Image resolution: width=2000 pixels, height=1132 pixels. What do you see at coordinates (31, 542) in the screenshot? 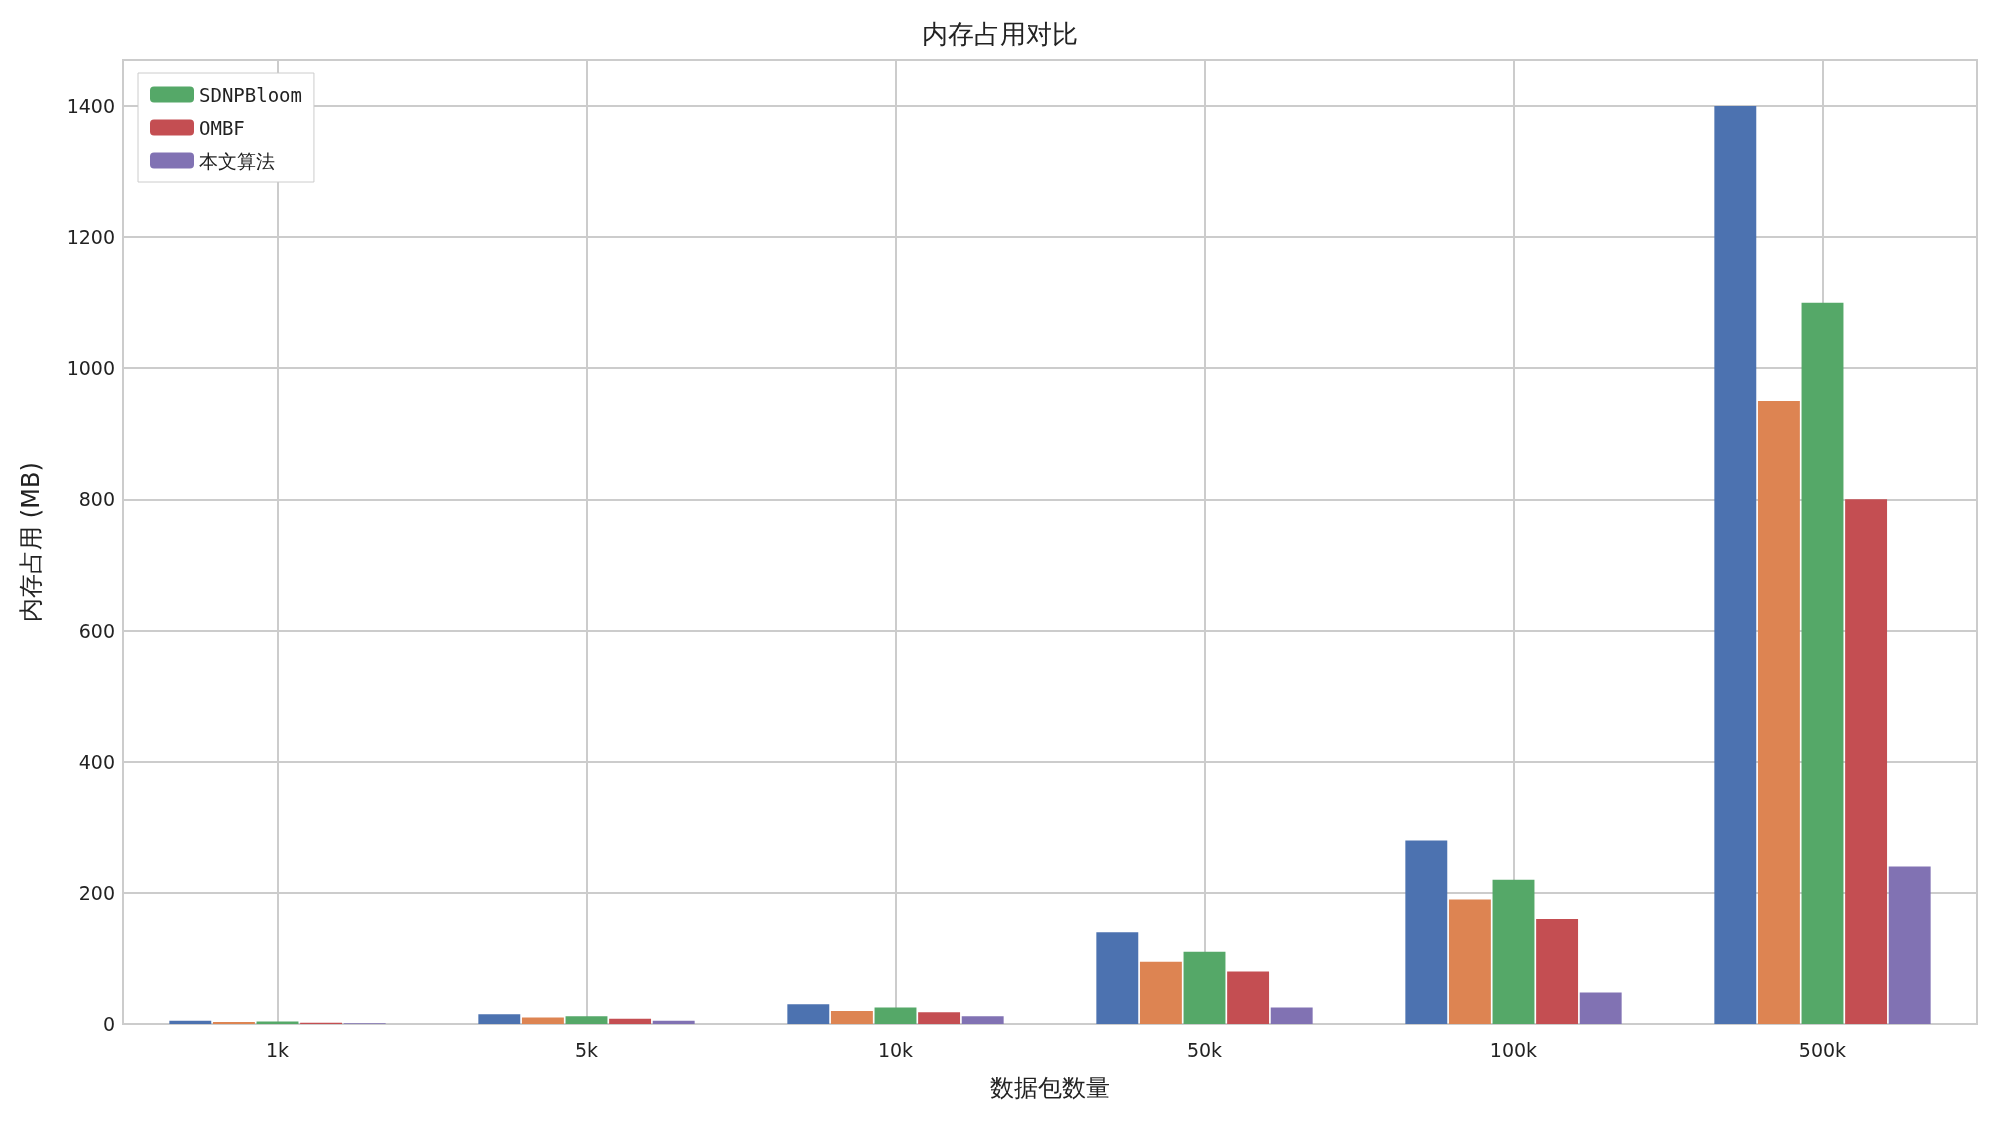
I see `y-axis-title: 内存占用 (MB)` at bounding box center [31, 542].